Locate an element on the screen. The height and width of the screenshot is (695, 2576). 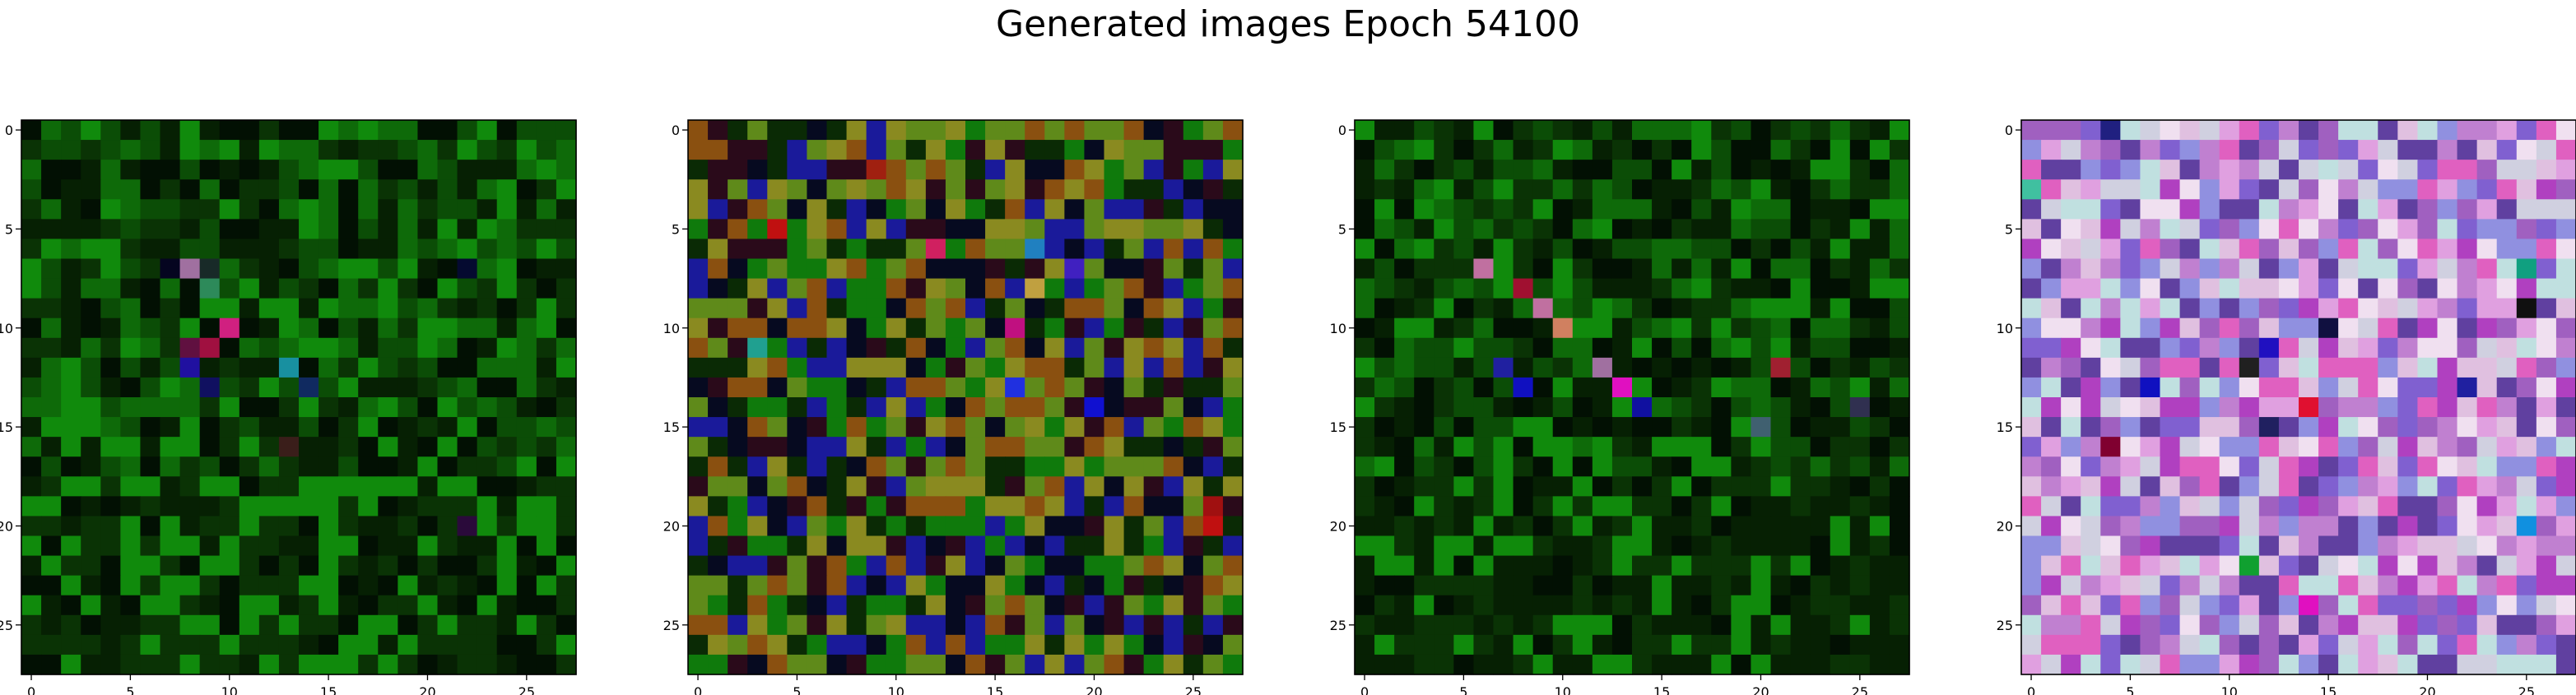
y-tick-label: 0 is located at coordinates (2009, 130).